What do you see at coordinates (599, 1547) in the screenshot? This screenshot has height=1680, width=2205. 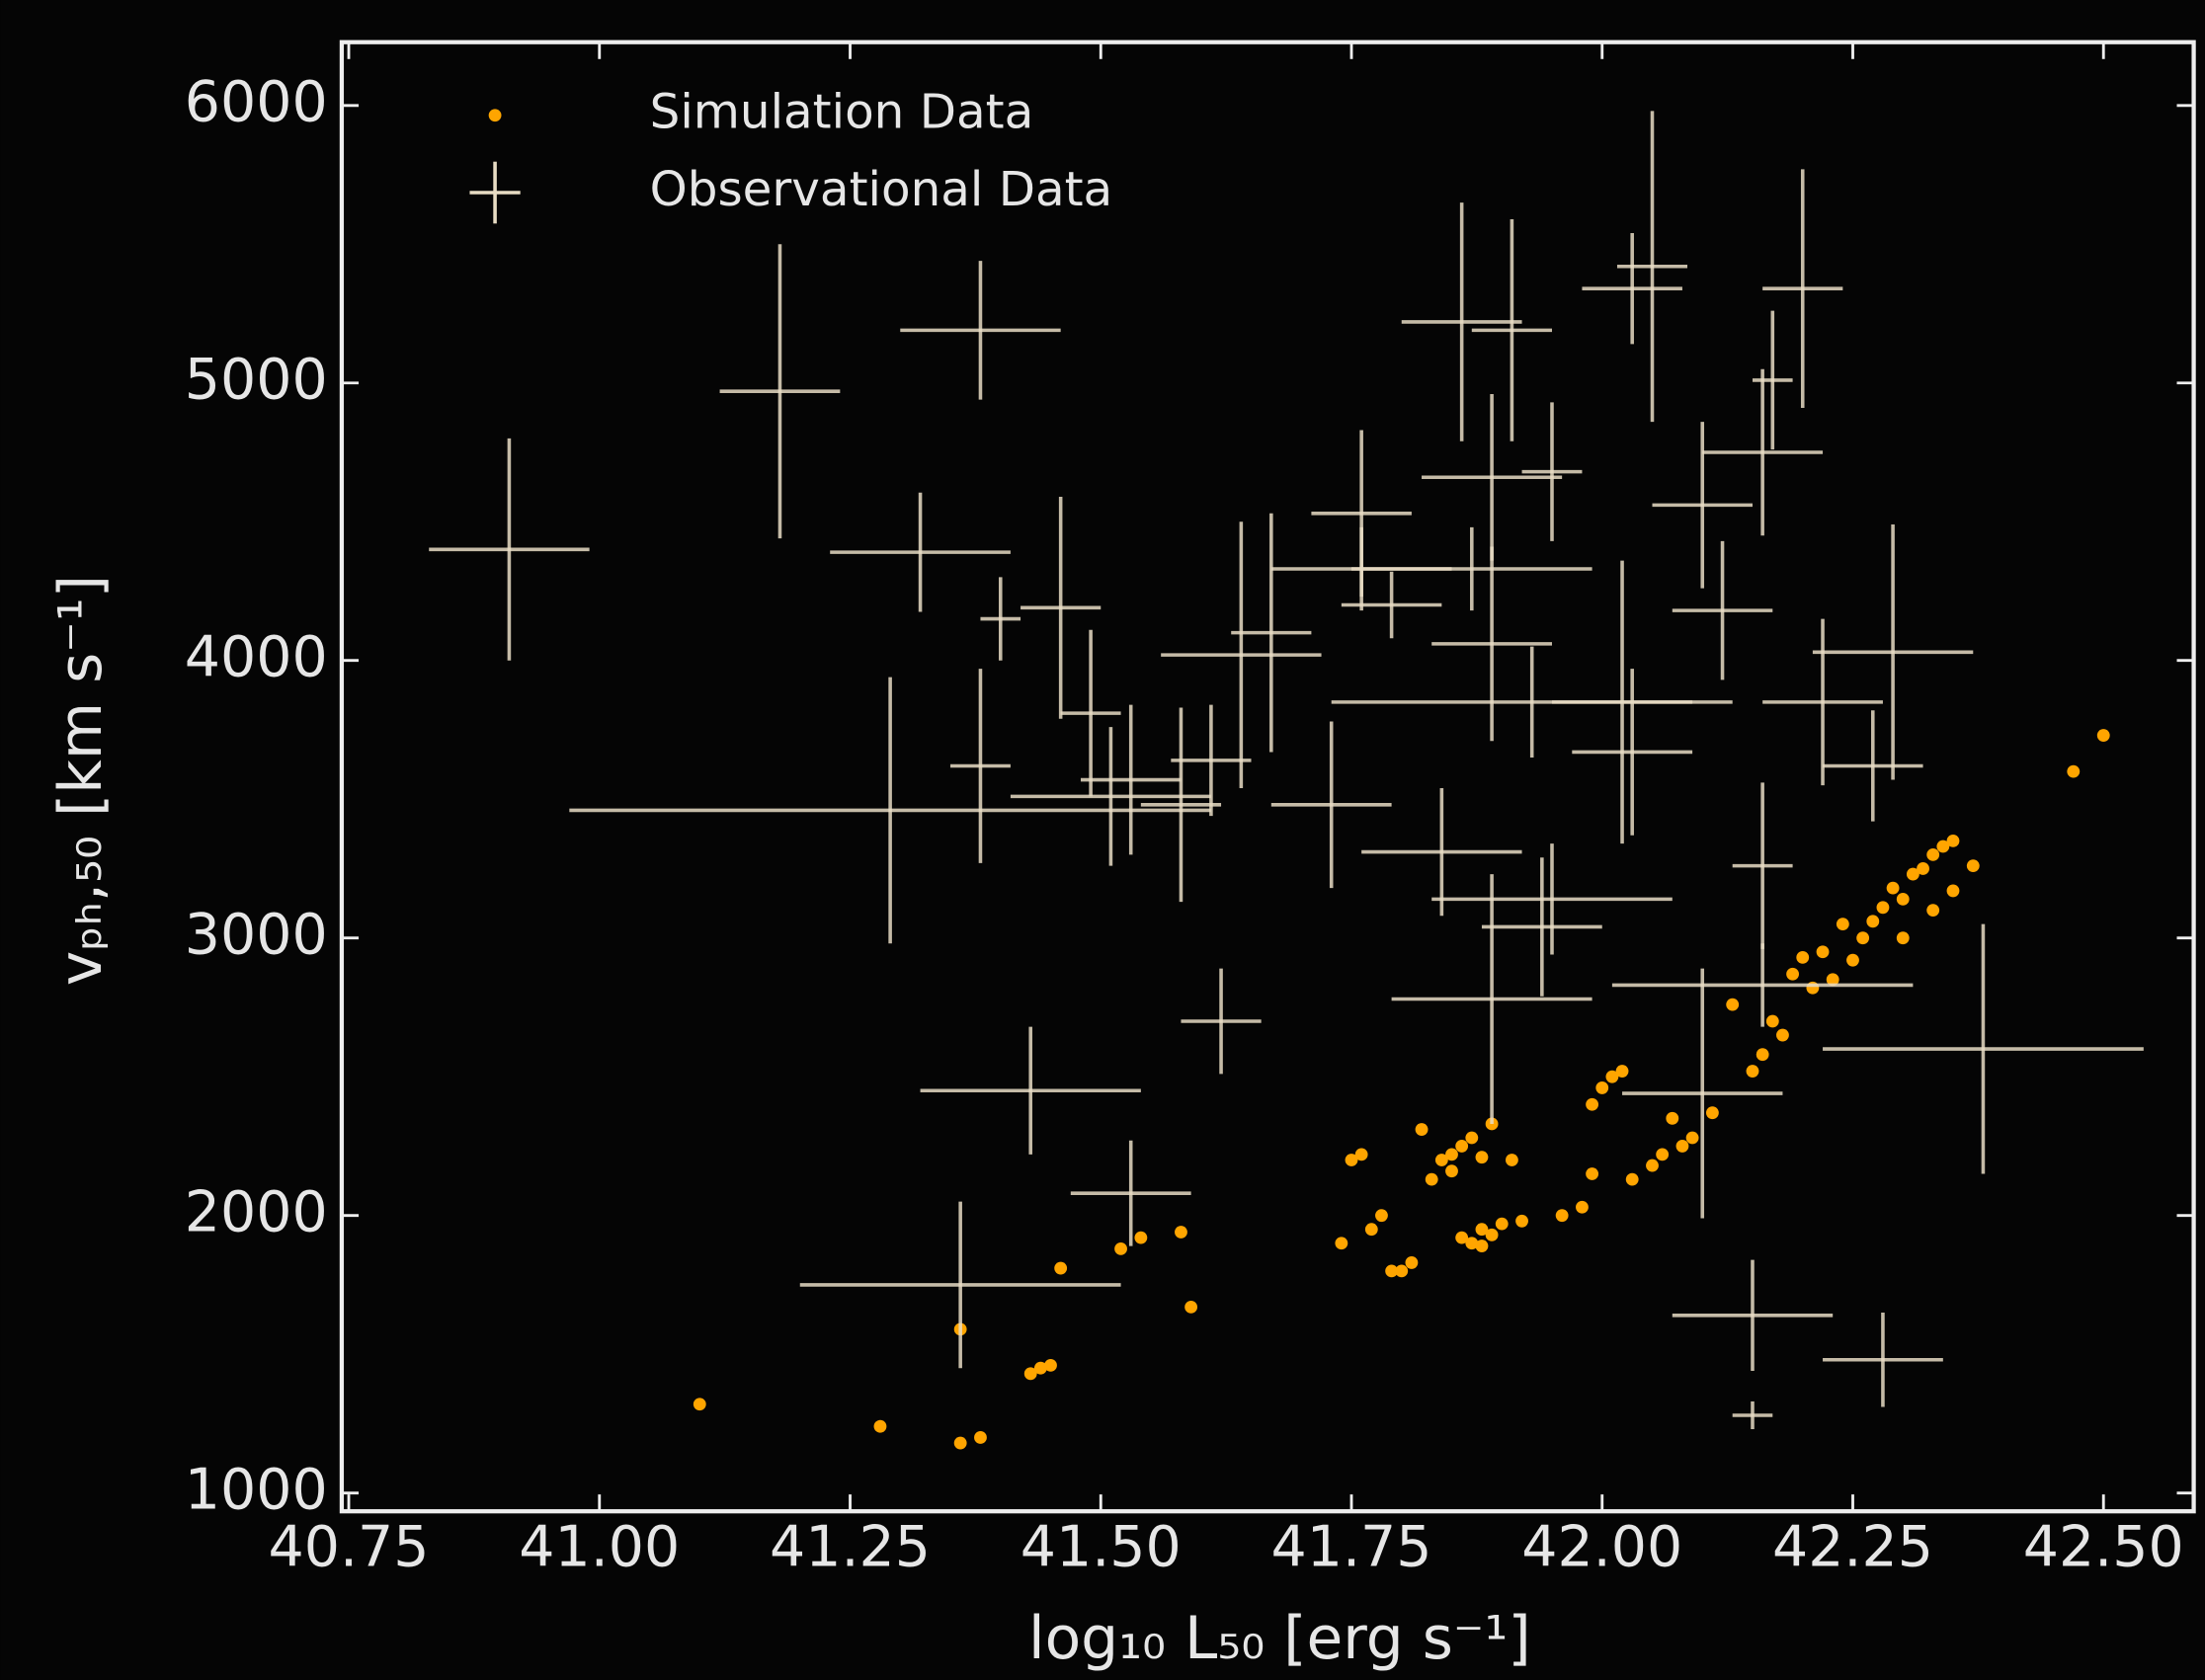 I see `x-tick-label: 41.00` at bounding box center [599, 1547].